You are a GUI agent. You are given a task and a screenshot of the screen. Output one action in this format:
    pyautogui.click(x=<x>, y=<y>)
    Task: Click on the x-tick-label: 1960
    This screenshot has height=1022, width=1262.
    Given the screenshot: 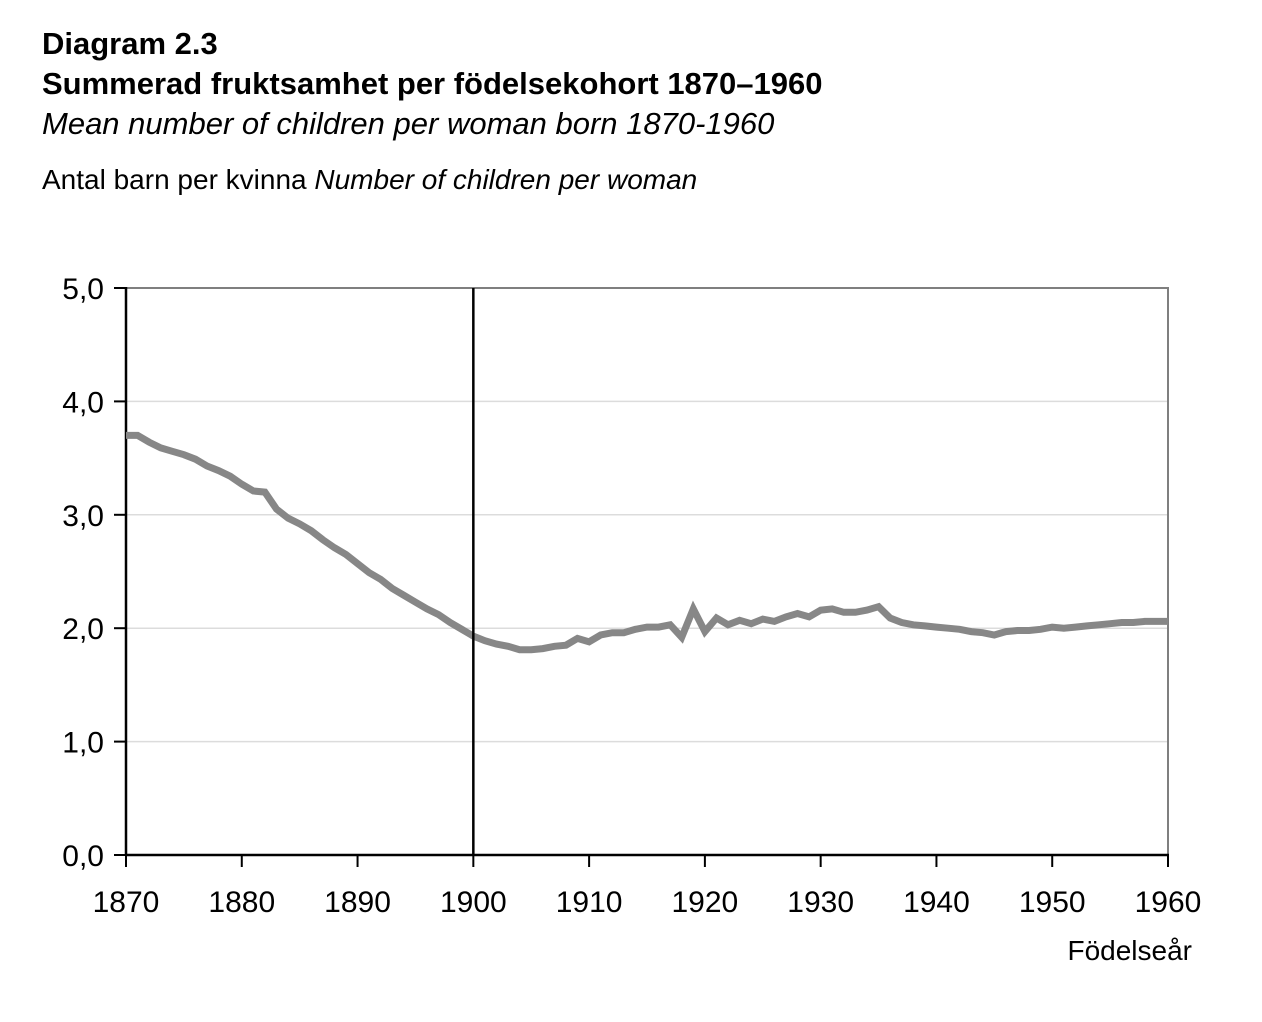 What is the action you would take?
    pyautogui.click(x=1168, y=902)
    